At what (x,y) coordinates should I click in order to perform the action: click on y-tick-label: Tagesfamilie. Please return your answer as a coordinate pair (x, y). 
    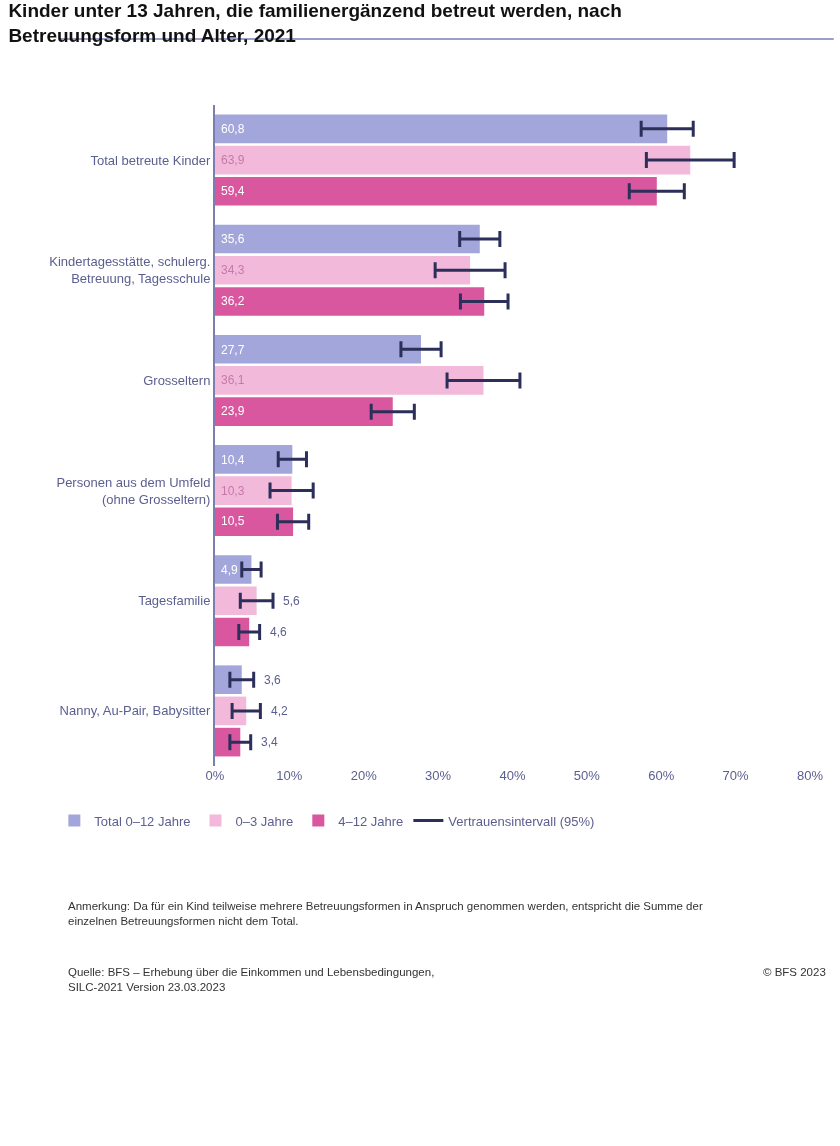
    Looking at the image, I should click on (174, 601).